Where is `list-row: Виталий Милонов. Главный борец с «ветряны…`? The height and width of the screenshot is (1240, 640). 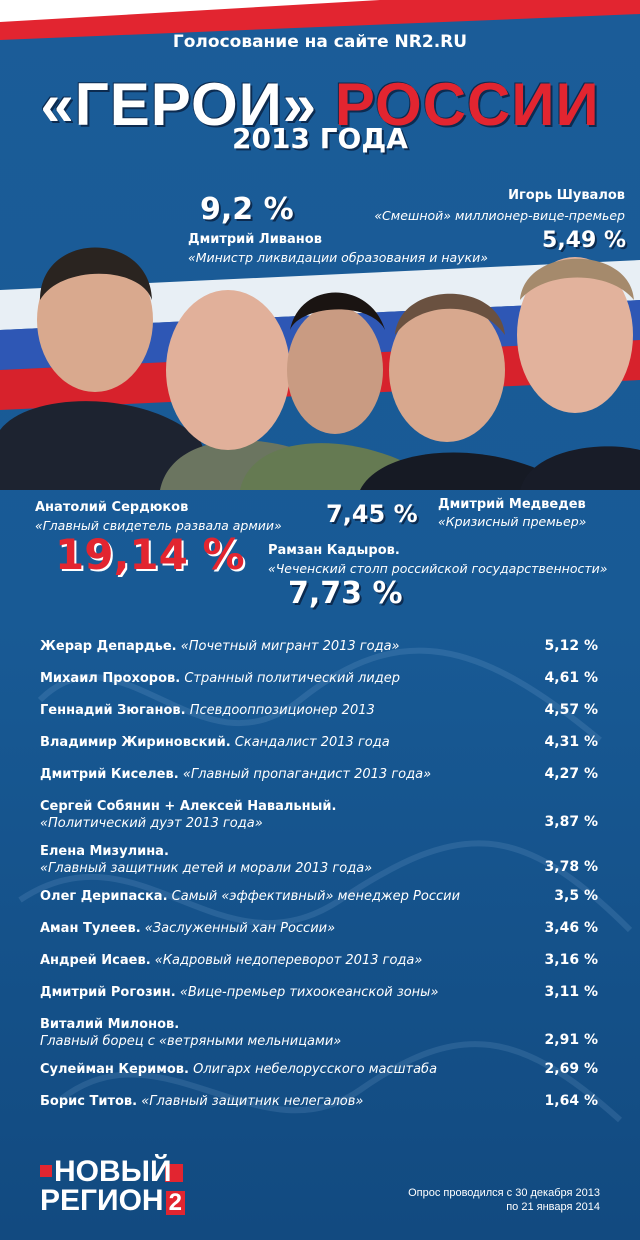
list-row: Виталий Милонов. Главный борец с «ветряны… is located at coordinates (320, 1033).